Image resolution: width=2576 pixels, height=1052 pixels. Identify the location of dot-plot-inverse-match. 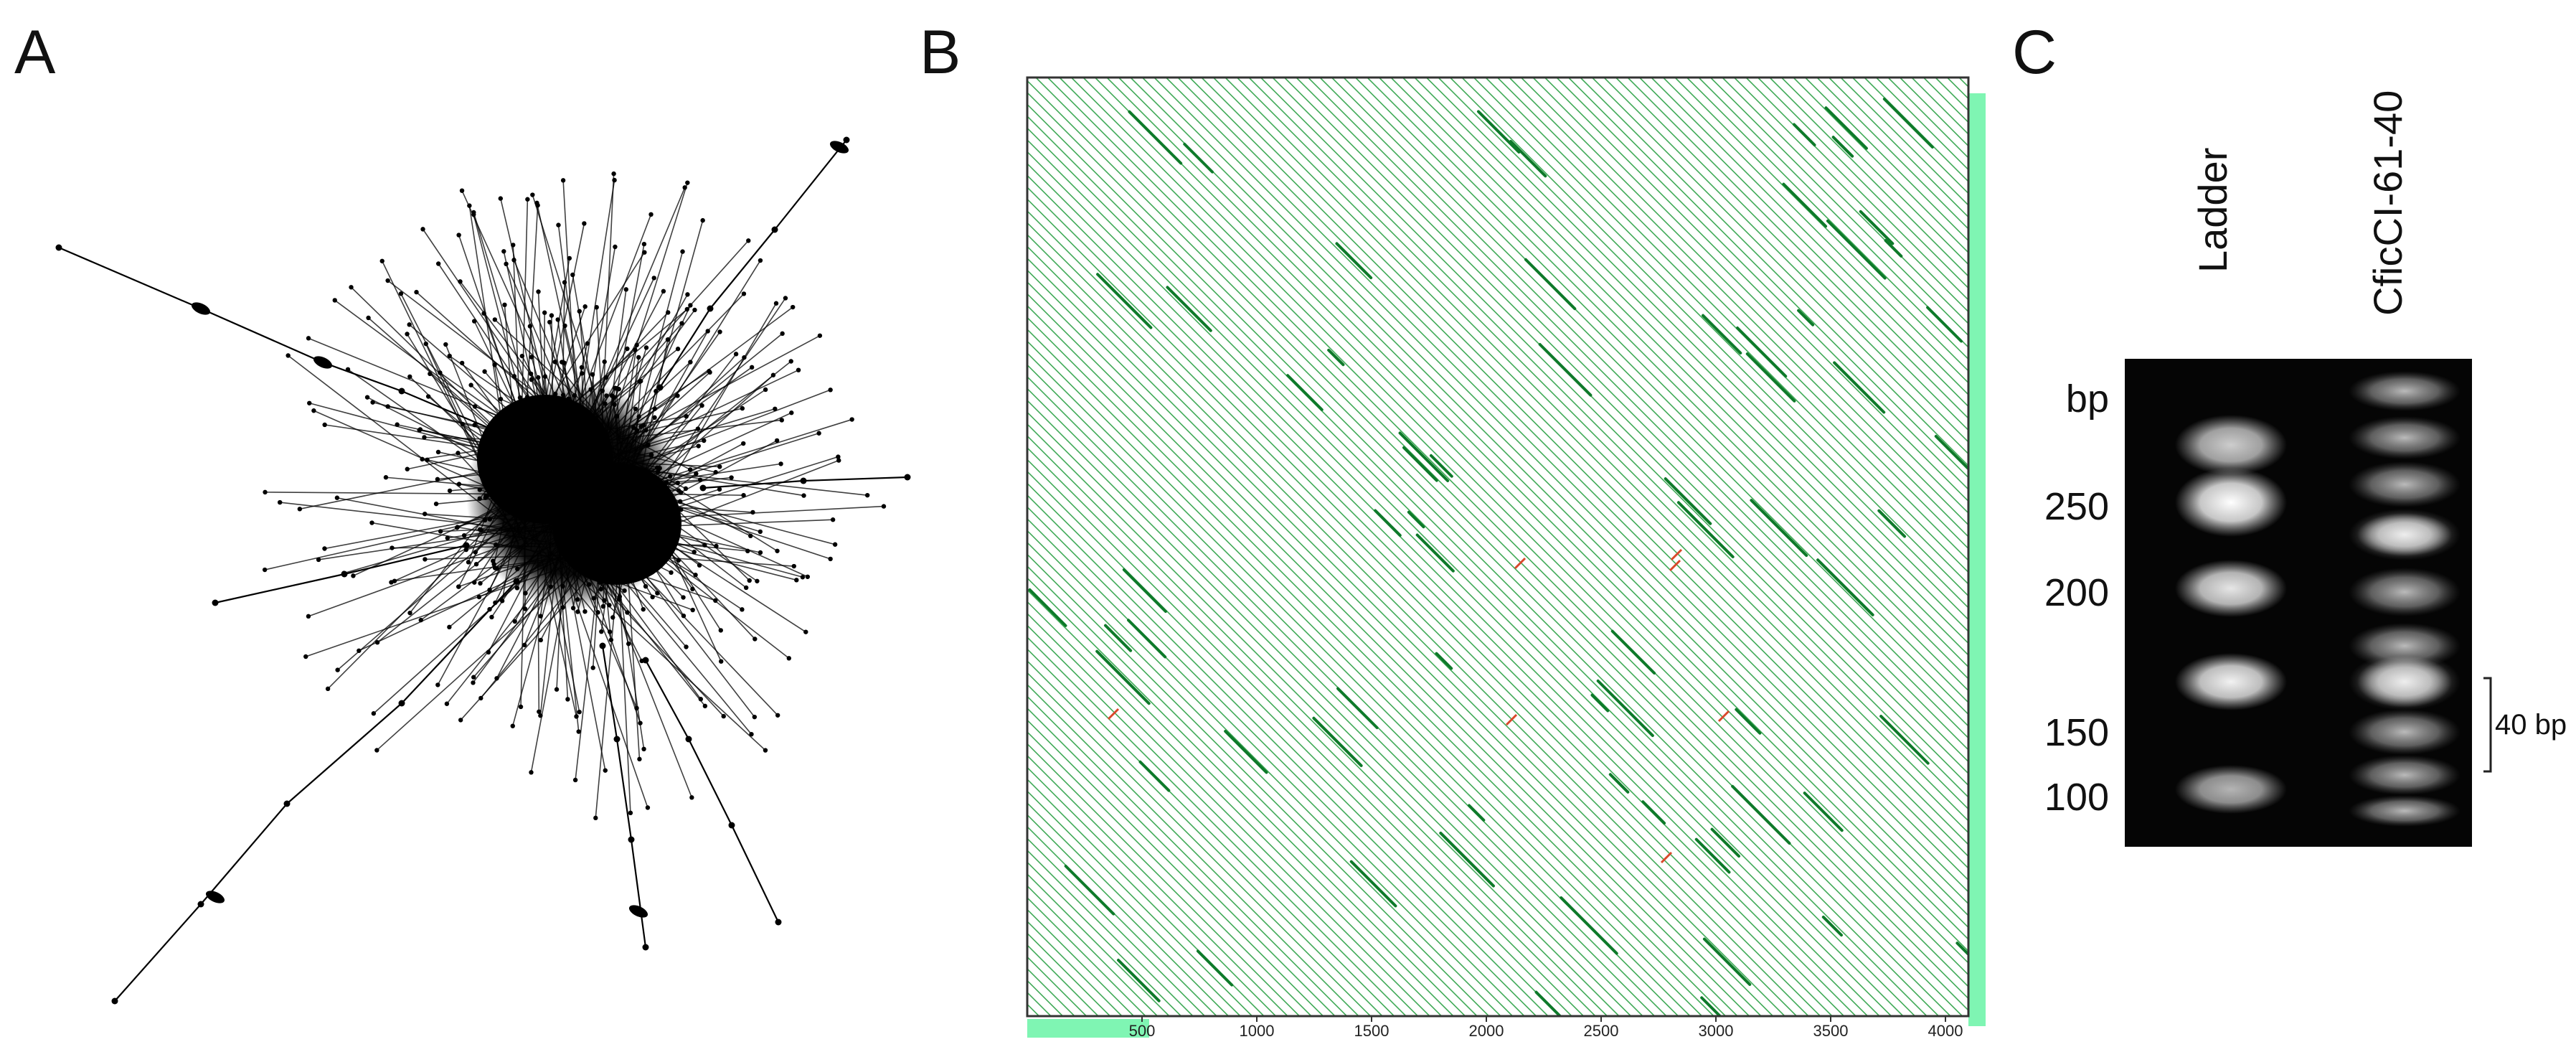
(1520, 563).